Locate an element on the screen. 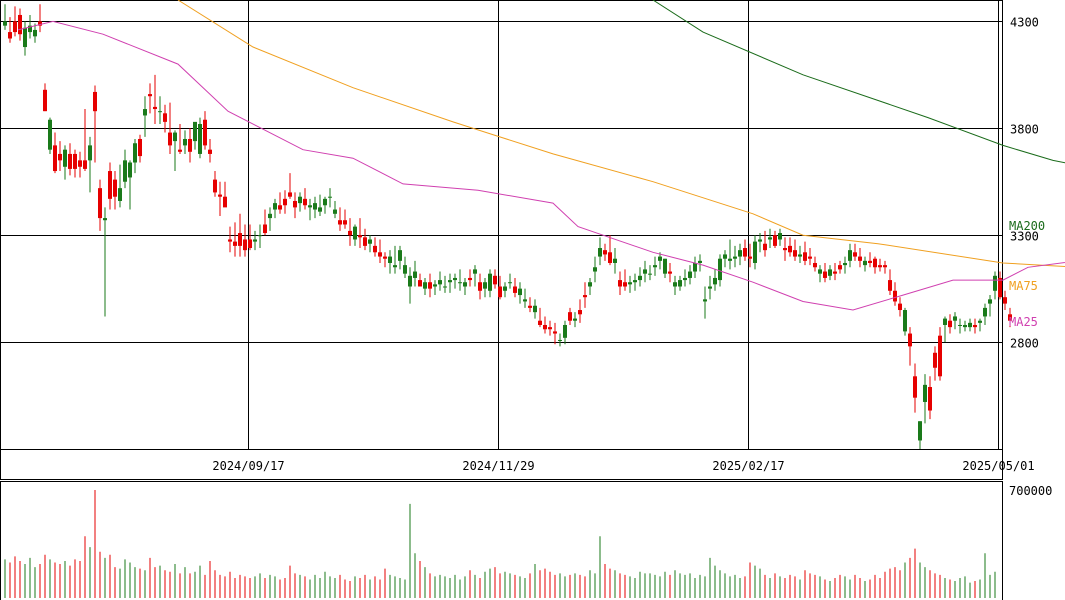 The width and height of the screenshot is (1065, 600). ma-label-ma75: MA75 is located at coordinates (1023, 286).